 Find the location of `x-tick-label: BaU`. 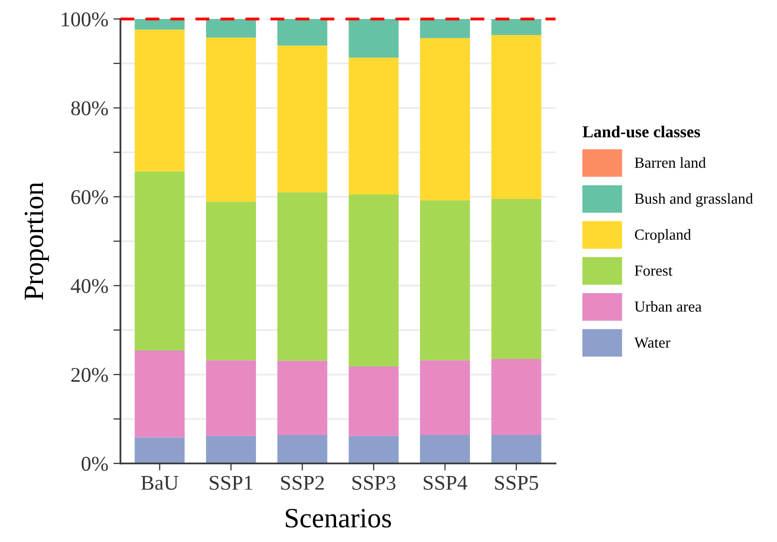

x-tick-label: BaU is located at coordinates (159, 483).